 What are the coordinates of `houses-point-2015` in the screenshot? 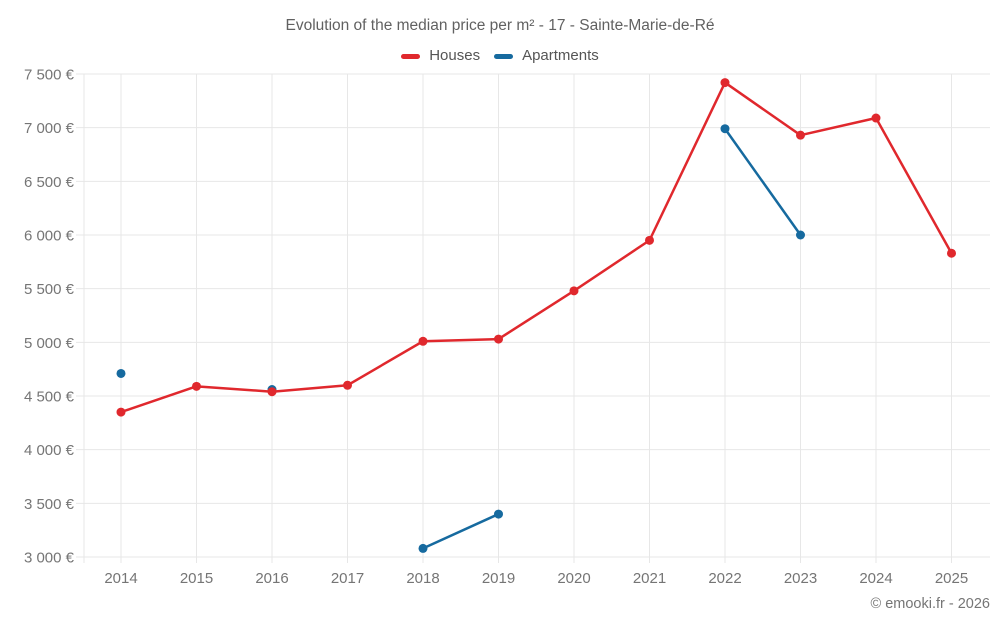 It's located at (196, 386).